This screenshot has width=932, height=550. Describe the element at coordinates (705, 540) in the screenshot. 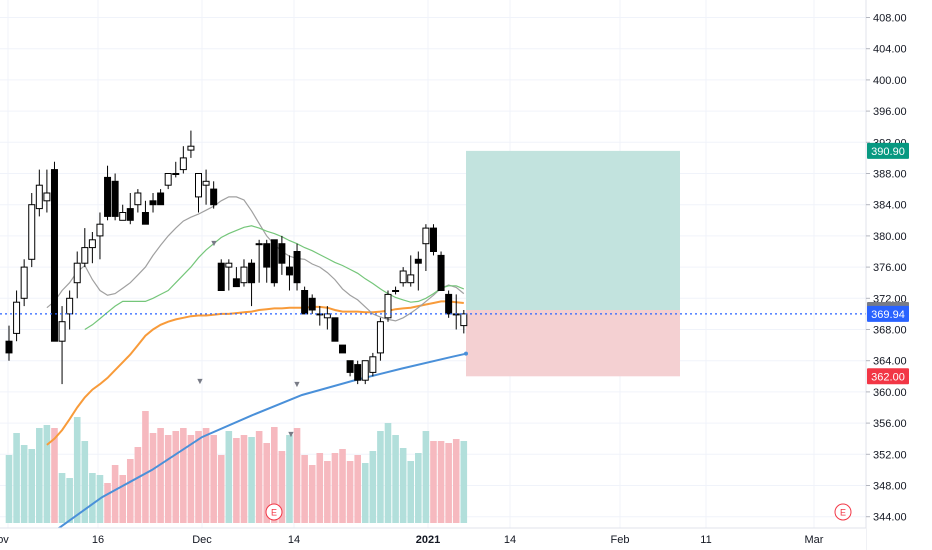

I see `time-tick-label: 11` at that location.